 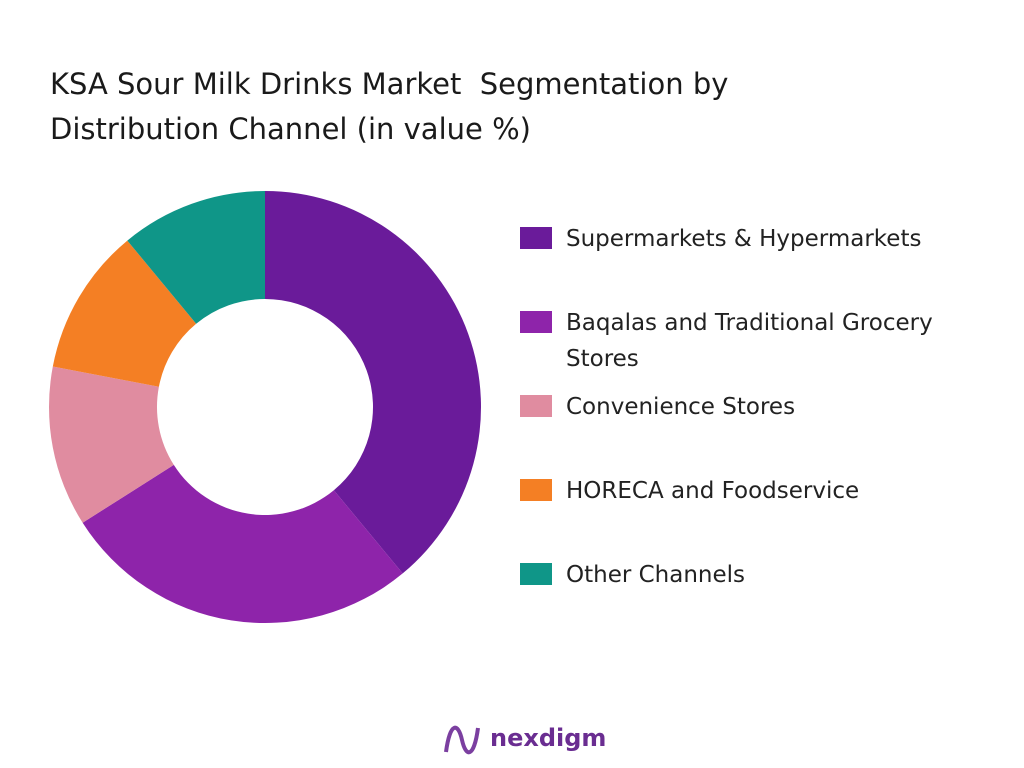 What do you see at coordinates (713, 491) in the screenshot?
I see `legend-label: HORECA and Foodservice` at bounding box center [713, 491].